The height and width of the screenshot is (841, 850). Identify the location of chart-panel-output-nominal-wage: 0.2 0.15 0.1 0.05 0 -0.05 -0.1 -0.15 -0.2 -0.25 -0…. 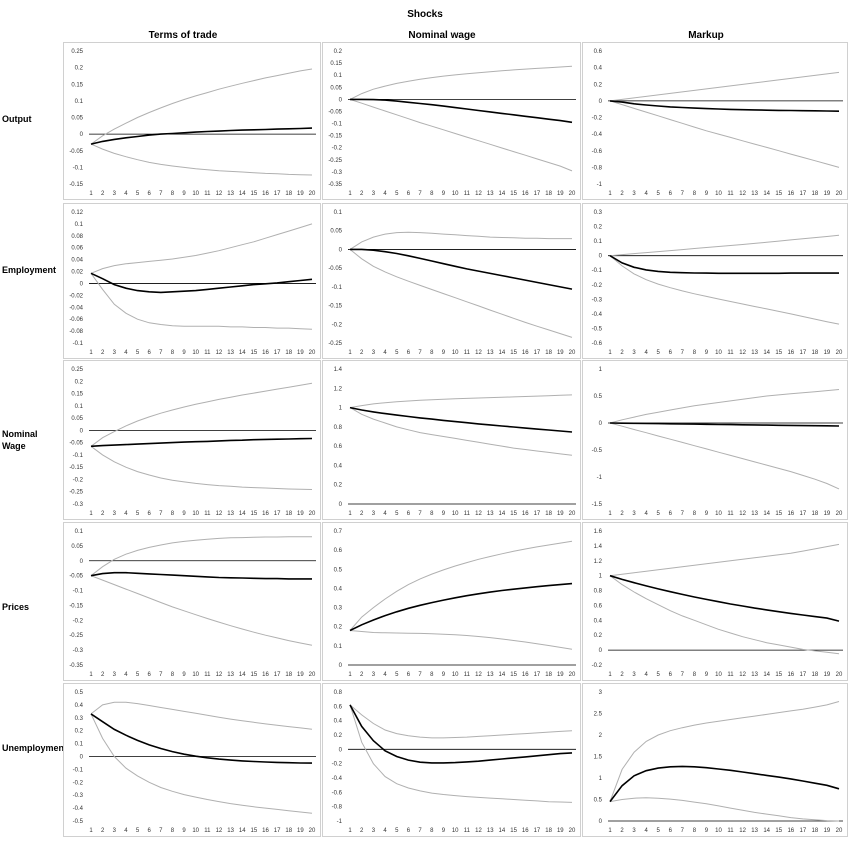
(451, 121).